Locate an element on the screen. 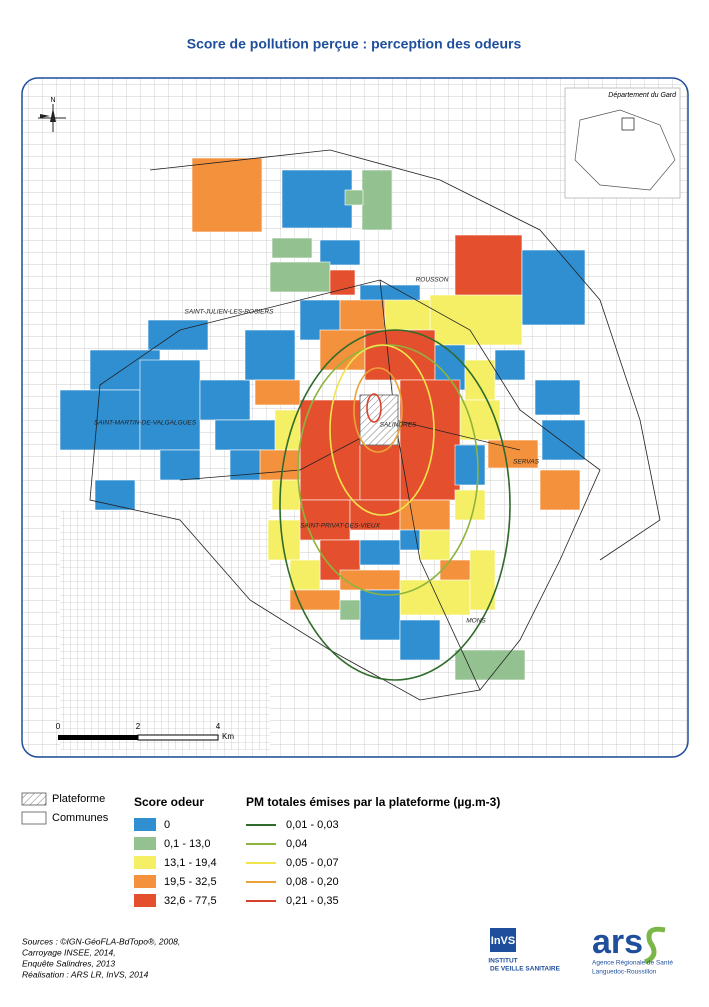 Image resolution: width=709 pixels, height=1007 pixels. legend-label: 0,08 - 0,20 is located at coordinates (312, 882).